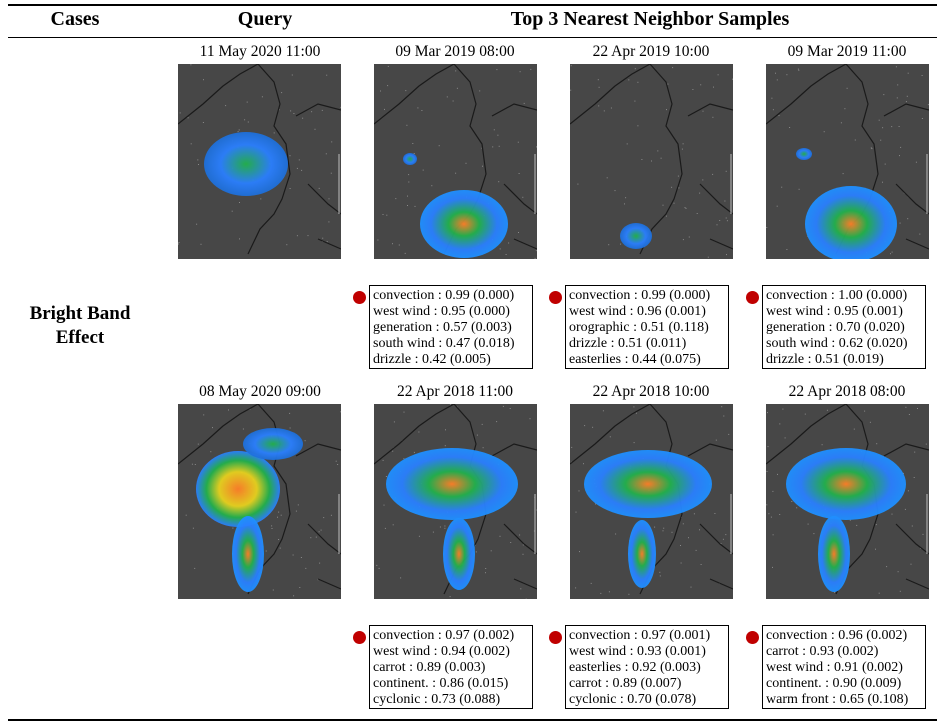  I want to click on label-line: generation : 0.70 (0.020), so click(835, 327).